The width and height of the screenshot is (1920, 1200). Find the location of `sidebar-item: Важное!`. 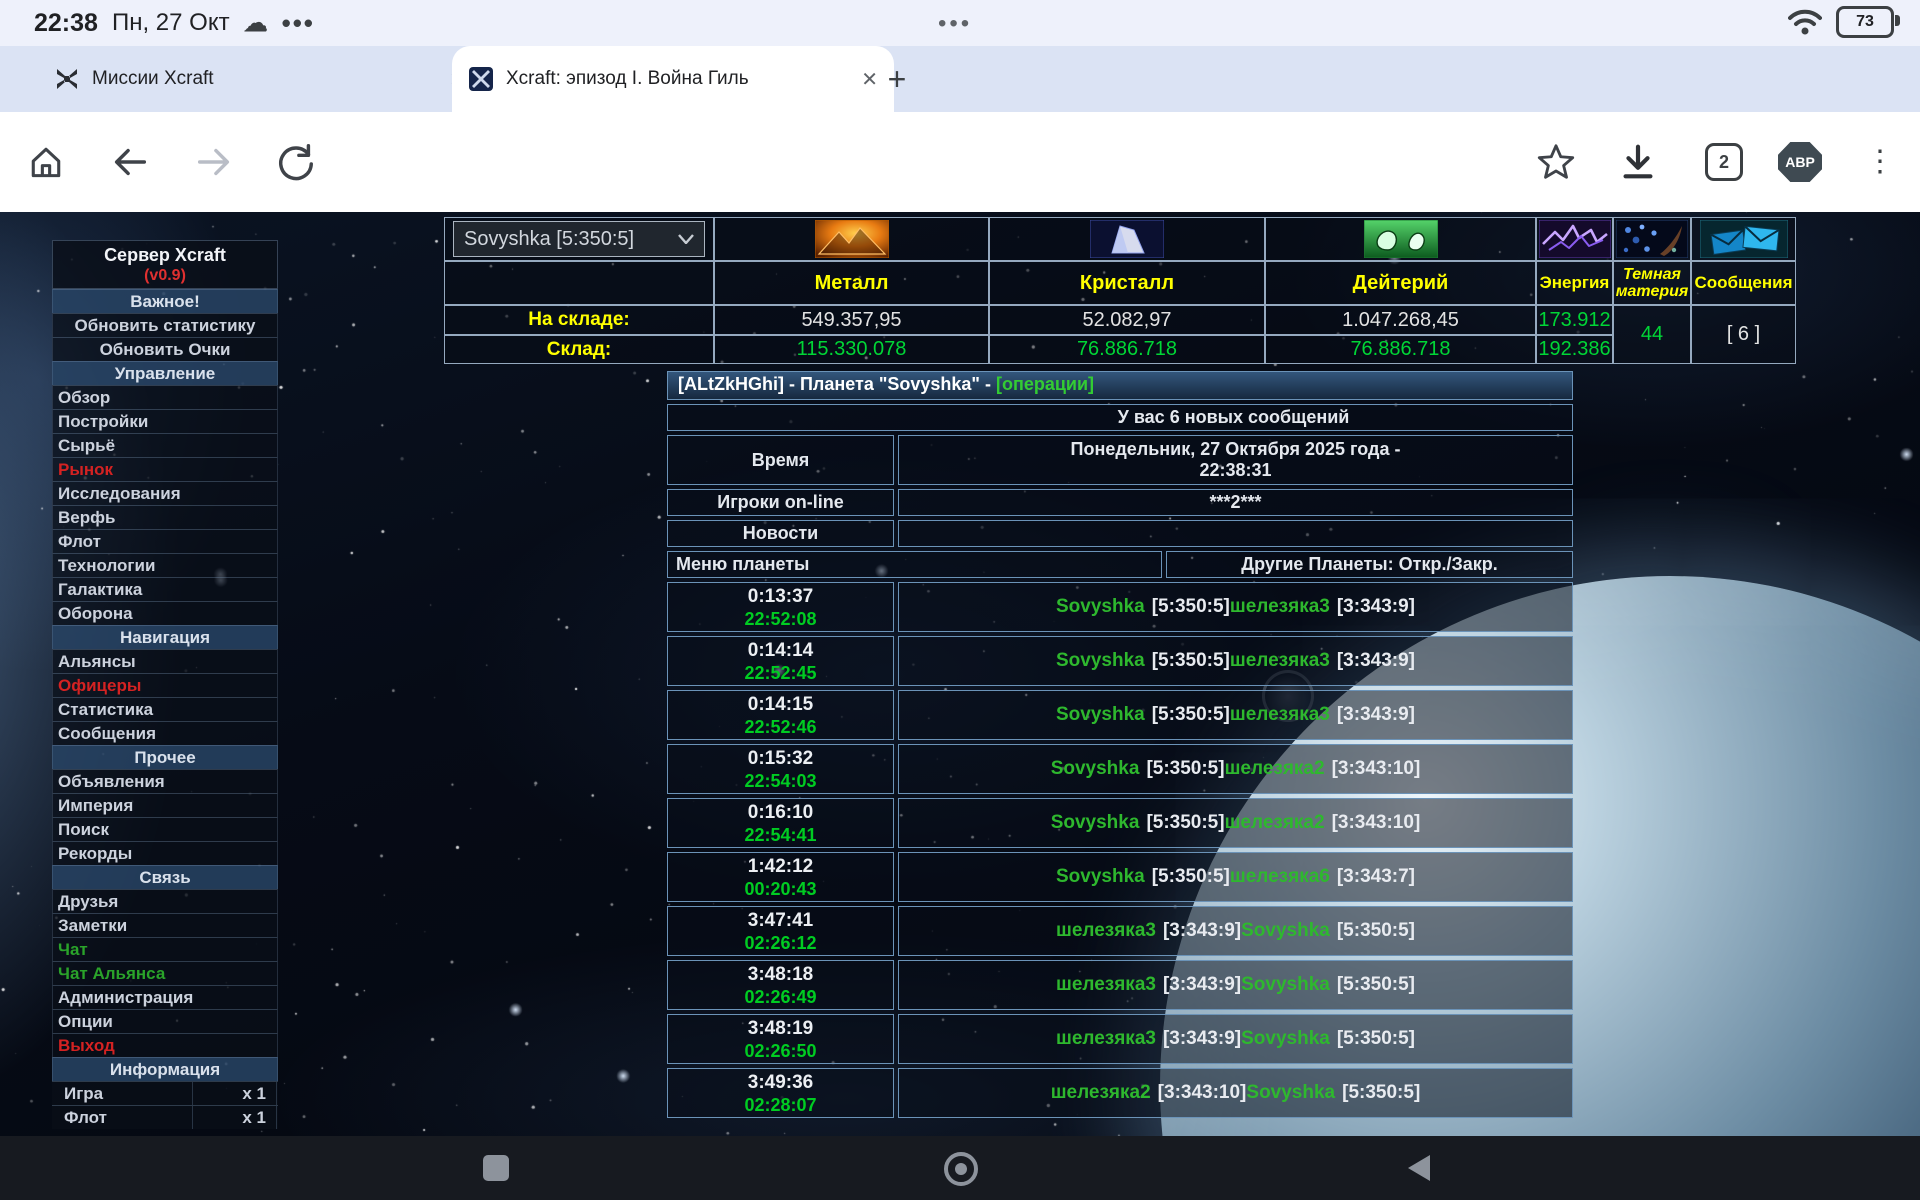

sidebar-item: Важное! is located at coordinates (165, 301).